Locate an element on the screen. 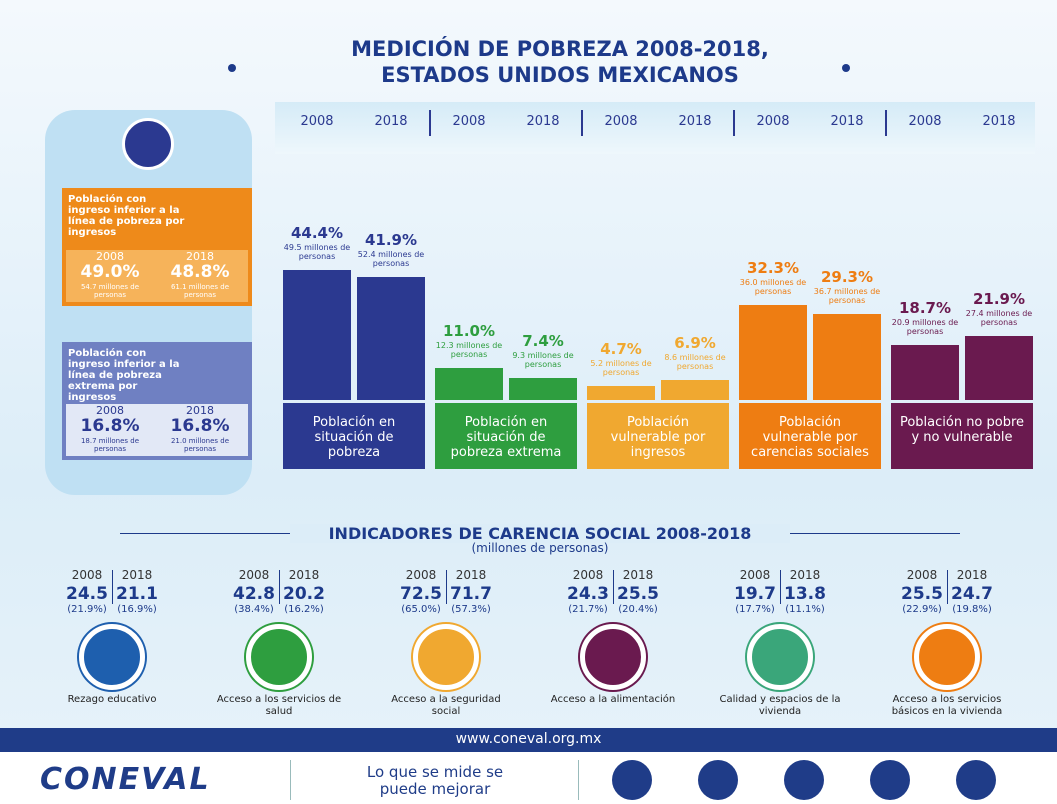  indicator-value: 24.3 is located at coordinates (588, 594).